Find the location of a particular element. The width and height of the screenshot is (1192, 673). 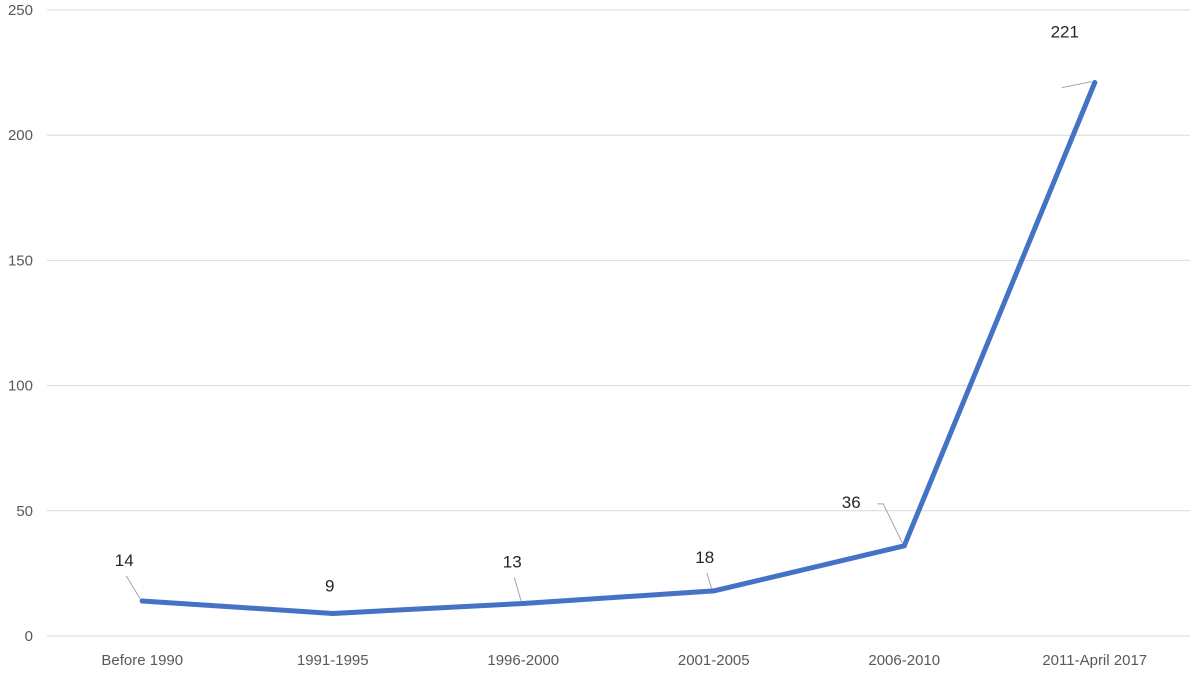

y-tick-label-0: 0 is located at coordinates (29, 636).